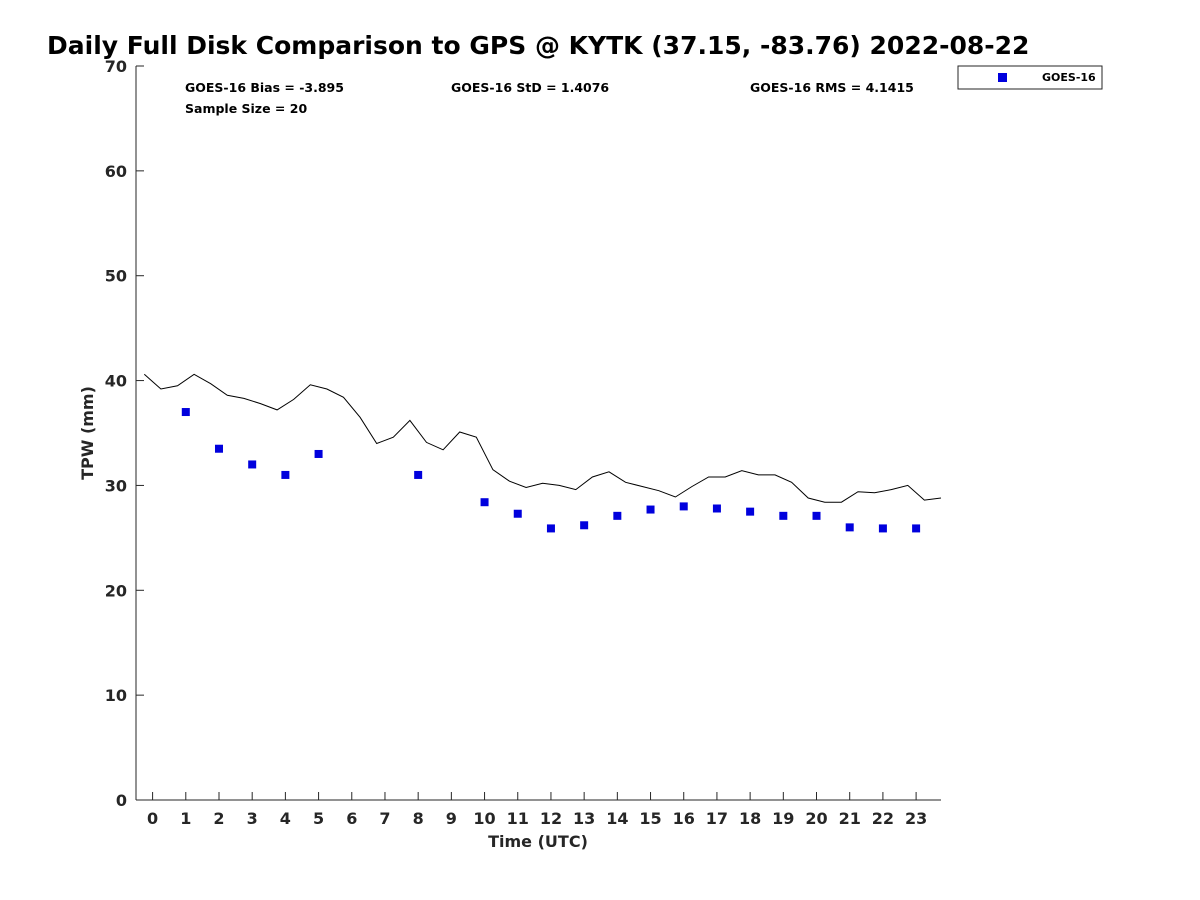  What do you see at coordinates (418, 818) in the screenshot?
I see `x-tick-label: 8` at bounding box center [418, 818].